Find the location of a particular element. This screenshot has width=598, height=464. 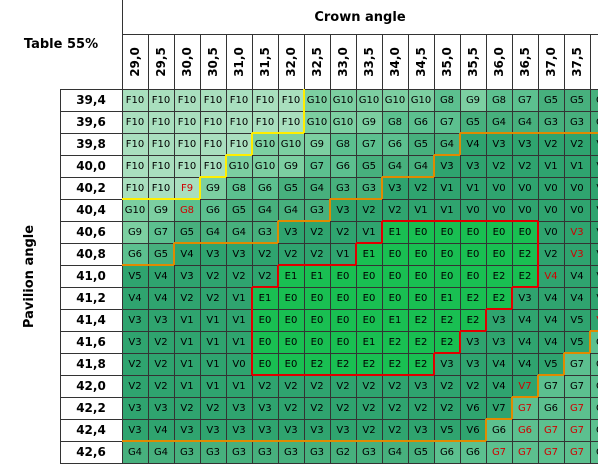

grade-cell: G8 is located at coordinates (187, 210).